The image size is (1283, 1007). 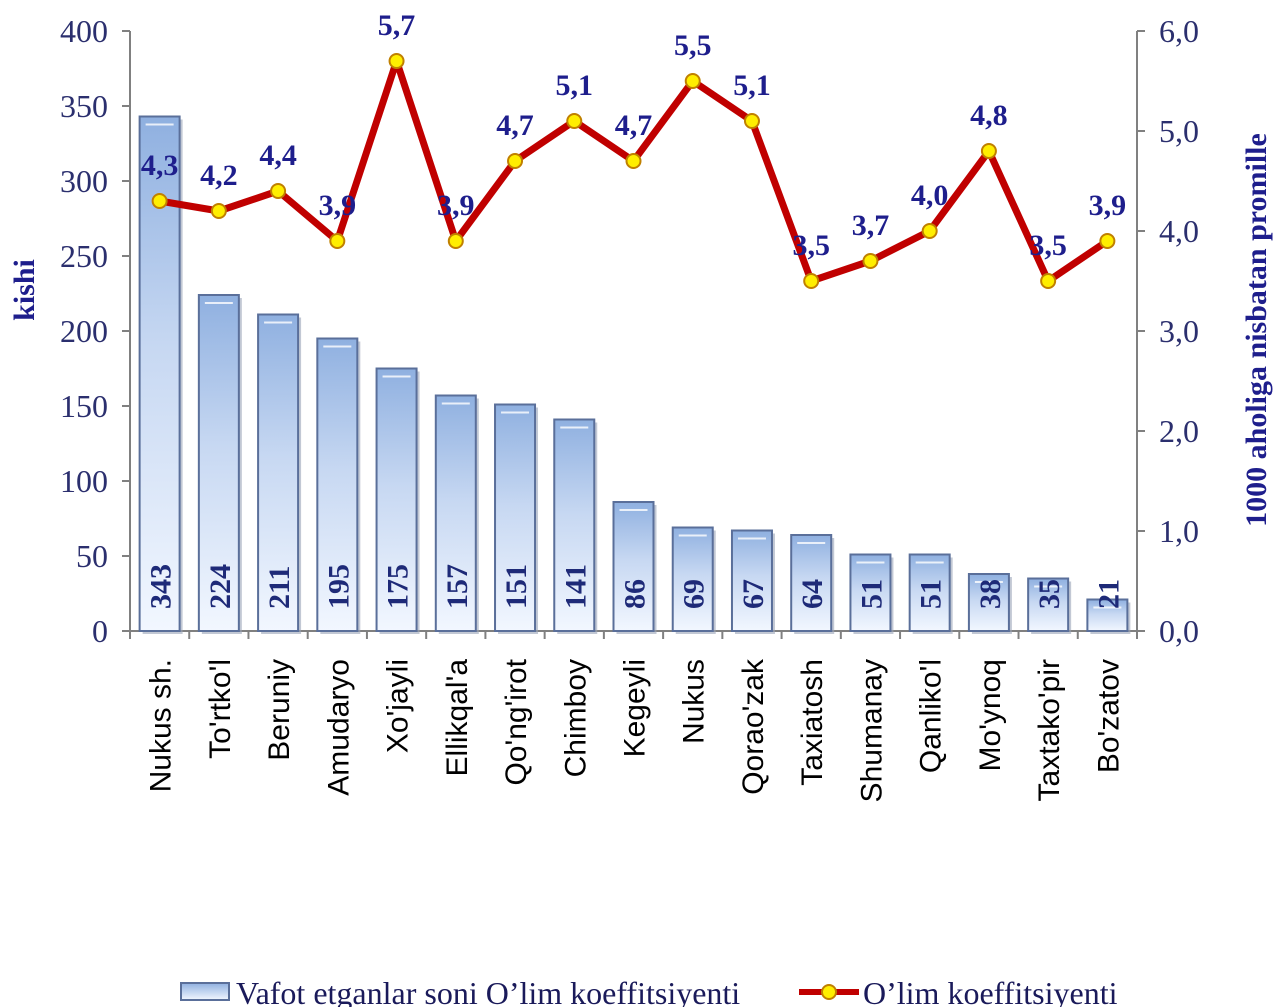 I want to click on line-value-label: 3,7, so click(x=871, y=225).